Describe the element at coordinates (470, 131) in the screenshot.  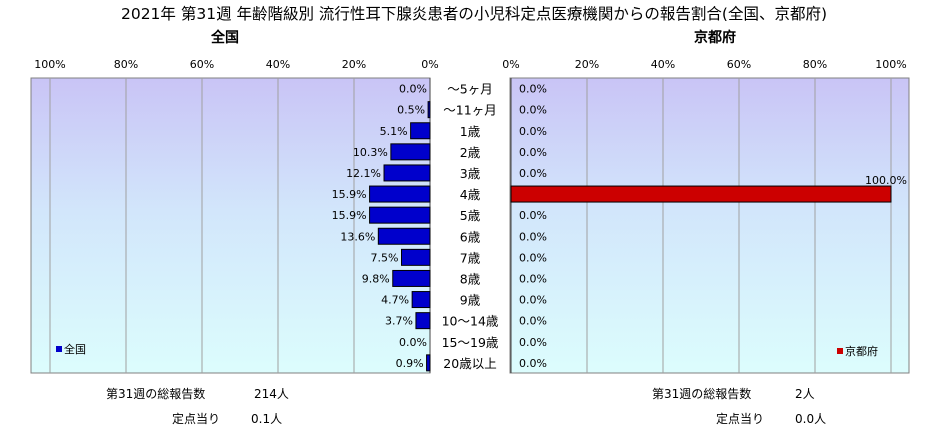
I see `category-label: 1歳` at that location.